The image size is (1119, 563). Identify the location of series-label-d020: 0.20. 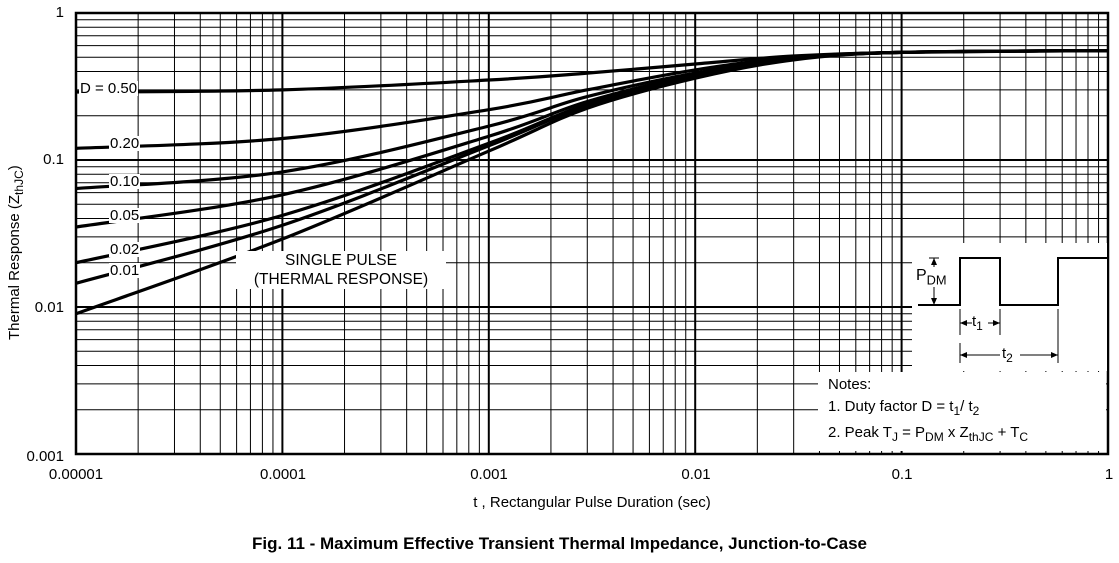
(125, 143).